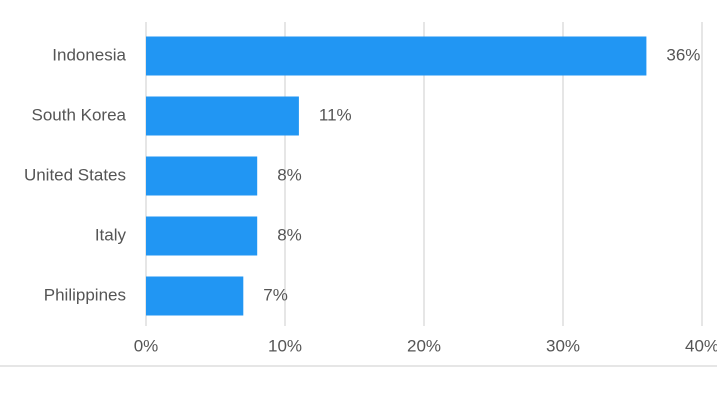 The width and height of the screenshot is (717, 403). I want to click on x-tick-label: 20%, so click(424, 345).